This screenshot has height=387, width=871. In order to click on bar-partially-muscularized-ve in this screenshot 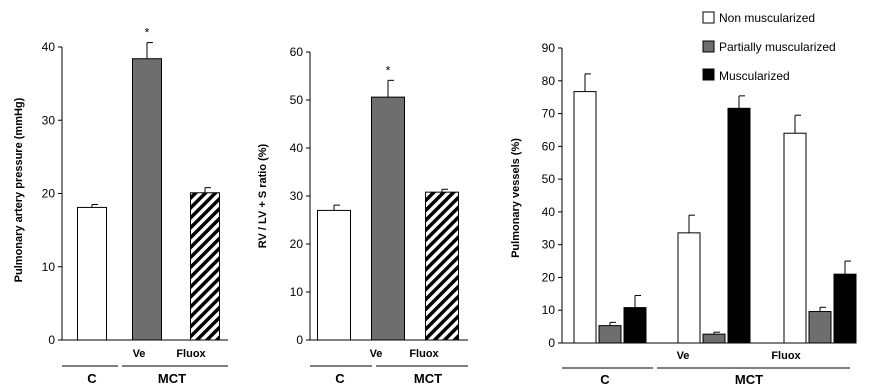, I will do `click(714, 338)`.